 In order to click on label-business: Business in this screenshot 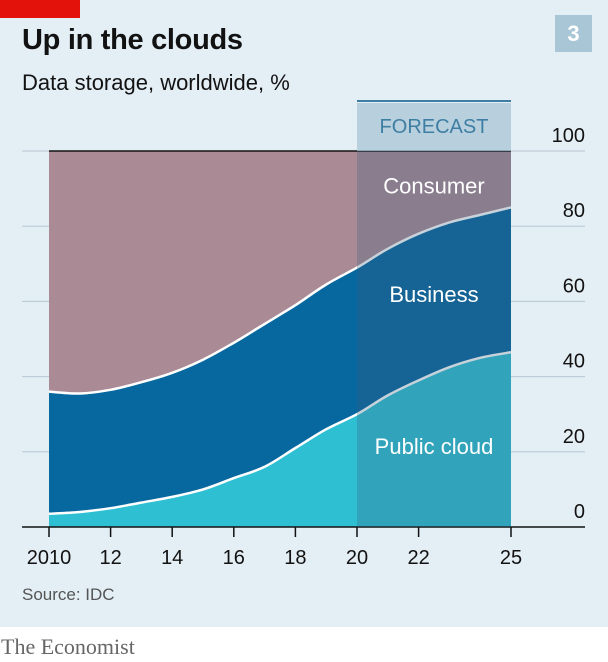, I will do `click(433, 294)`.